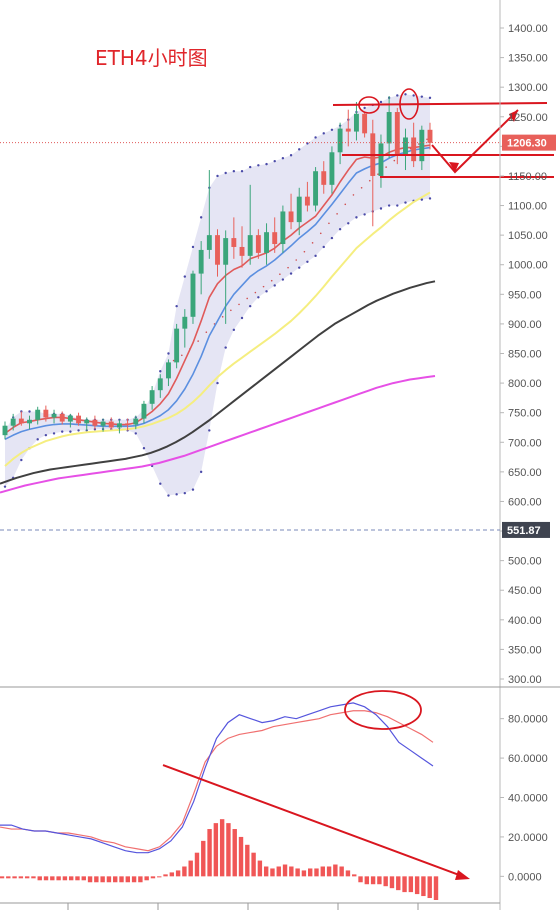 The image size is (560, 910). What do you see at coordinates (217, 778) in the screenshot?
I see `macd-k-line` at bounding box center [217, 778].